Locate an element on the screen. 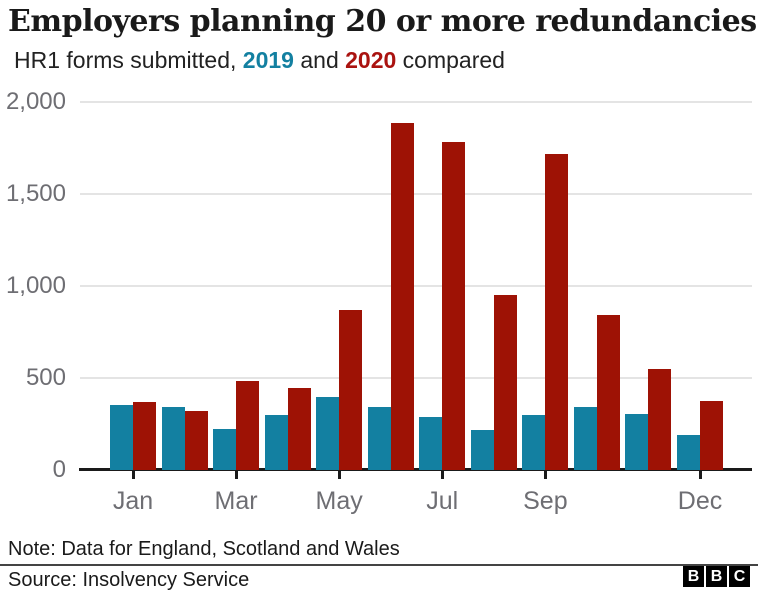 This screenshot has height=592, width=758. subtitle-suffix: compared is located at coordinates (450, 60).